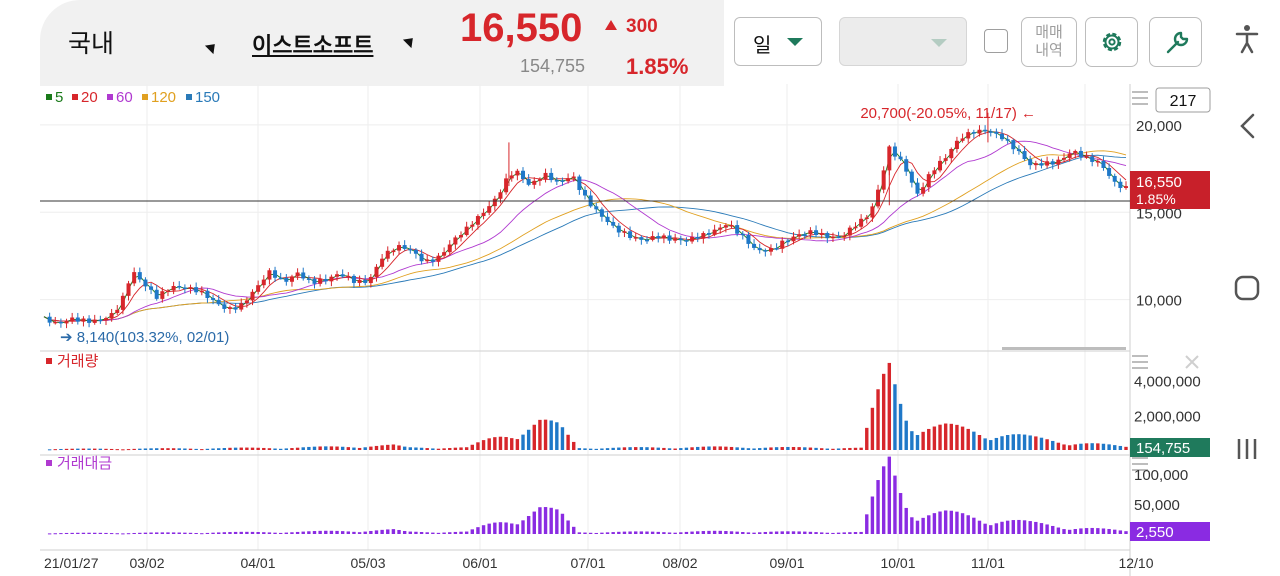 The height and width of the screenshot is (576, 1280). Describe the element at coordinates (1175, 42) in the screenshot. I see `tools-button` at that location.